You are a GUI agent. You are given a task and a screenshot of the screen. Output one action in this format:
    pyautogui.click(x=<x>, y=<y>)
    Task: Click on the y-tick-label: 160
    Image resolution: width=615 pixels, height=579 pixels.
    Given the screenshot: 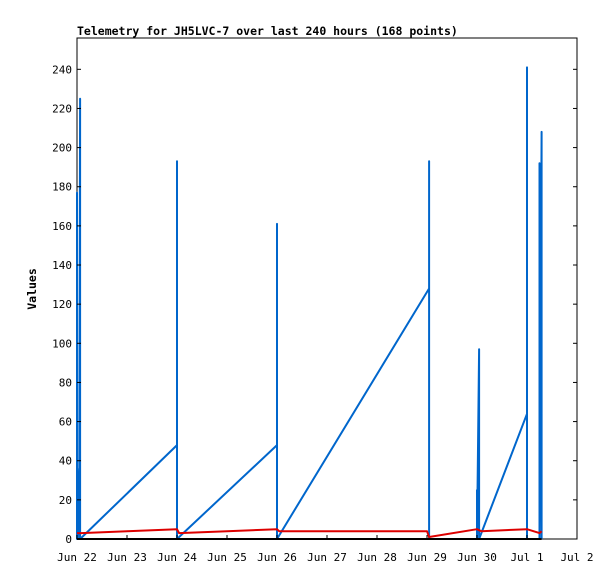 What is the action you would take?
    pyautogui.click(x=62, y=226)
    